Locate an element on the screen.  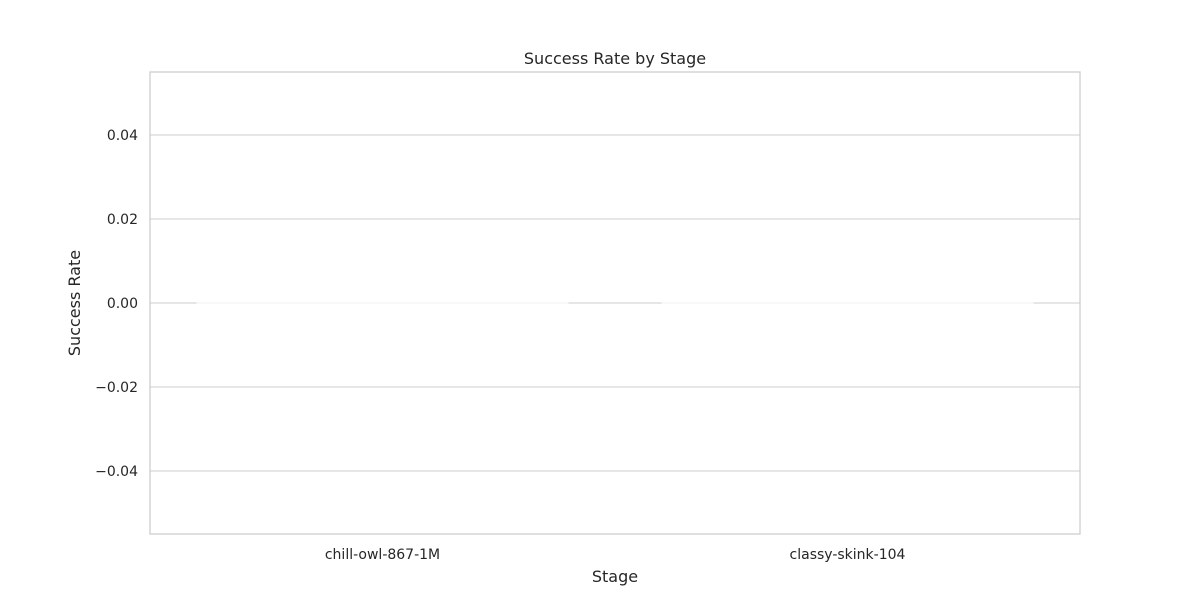
y-tick-label: 0.00 is located at coordinates (122, 304).